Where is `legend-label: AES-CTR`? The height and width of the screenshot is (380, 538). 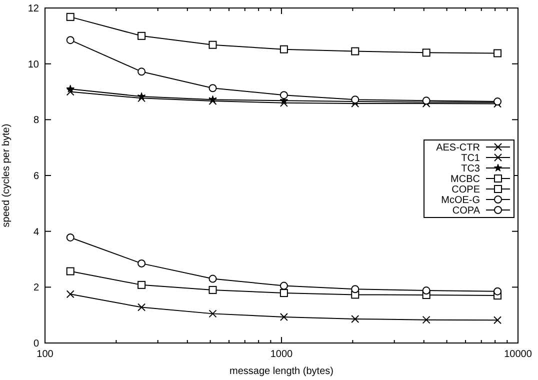 legend-label: AES-CTR is located at coordinates (458, 148).